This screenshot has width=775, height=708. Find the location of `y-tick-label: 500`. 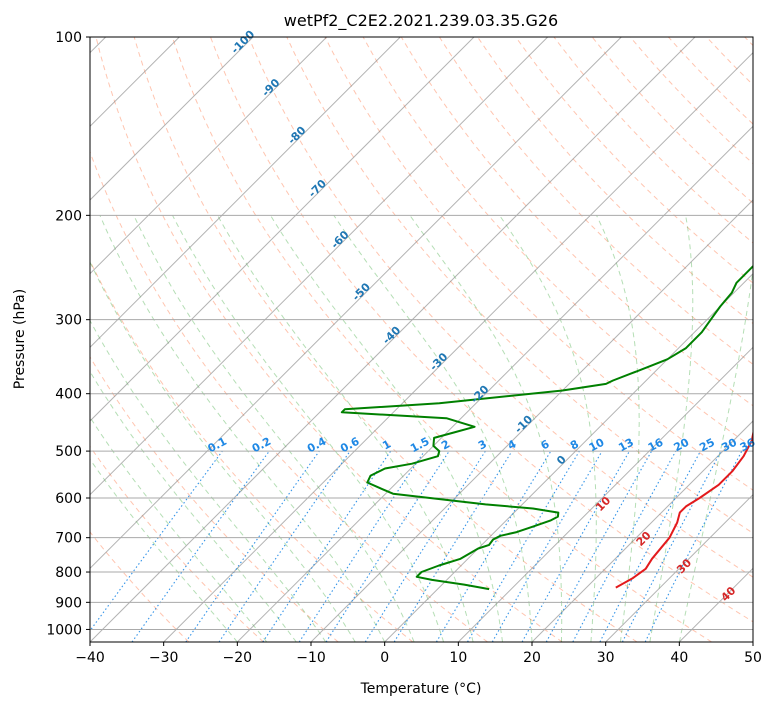

y-tick-label: 500 is located at coordinates (68, 452).